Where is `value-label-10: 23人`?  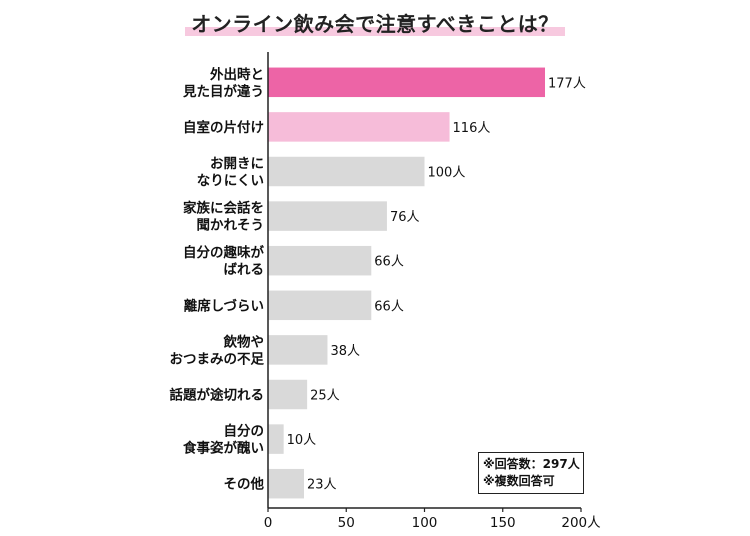 value-label-10: 23人 is located at coordinates (322, 485).